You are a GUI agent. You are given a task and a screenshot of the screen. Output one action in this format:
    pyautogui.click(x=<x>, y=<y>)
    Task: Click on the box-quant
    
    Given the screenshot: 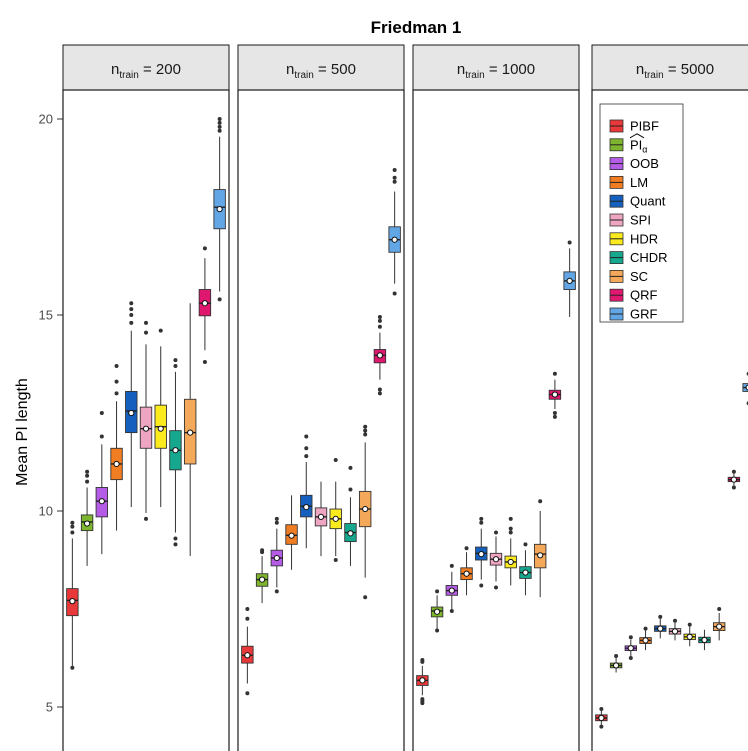 What is the action you would take?
    pyautogui.click(x=481, y=552)
    